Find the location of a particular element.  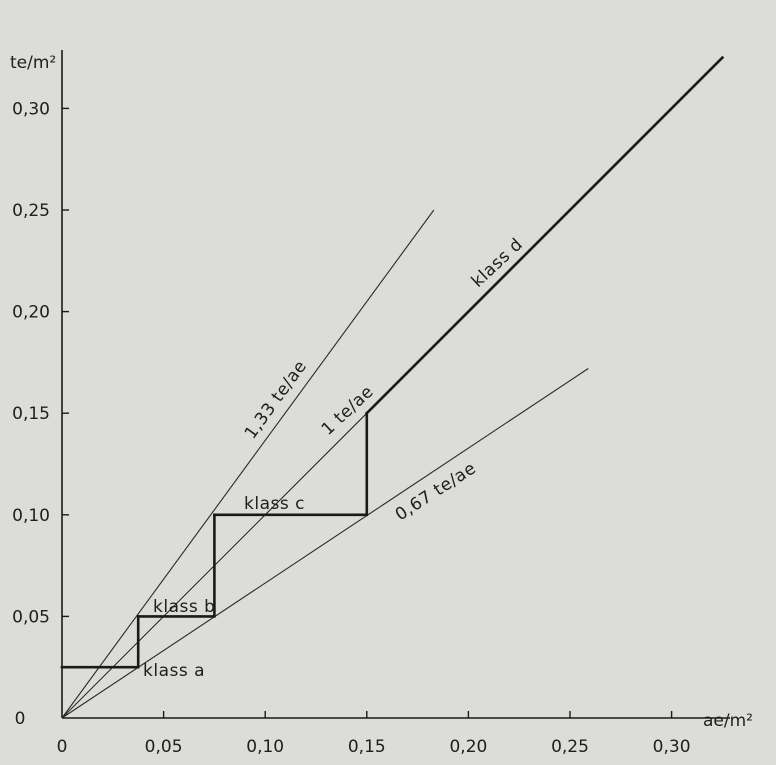

class-boundary-klass-b is located at coordinates (176, 565).